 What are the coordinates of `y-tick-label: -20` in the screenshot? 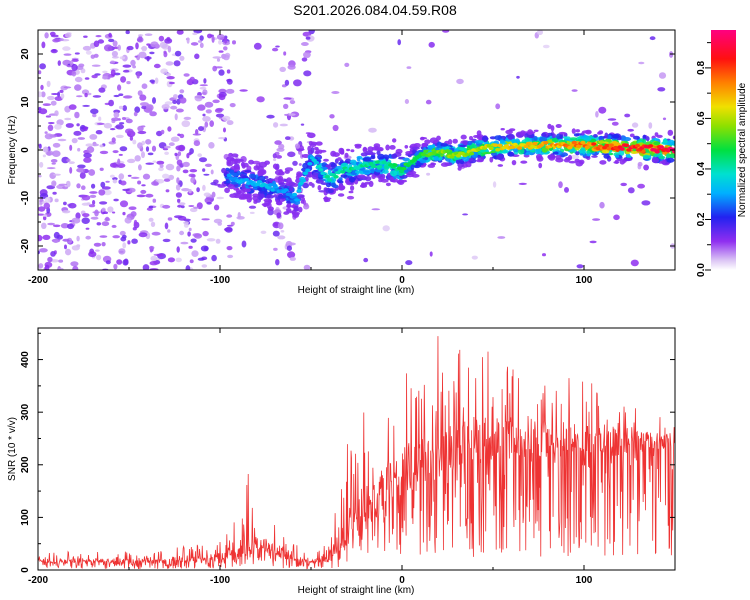 It's located at (25, 245).